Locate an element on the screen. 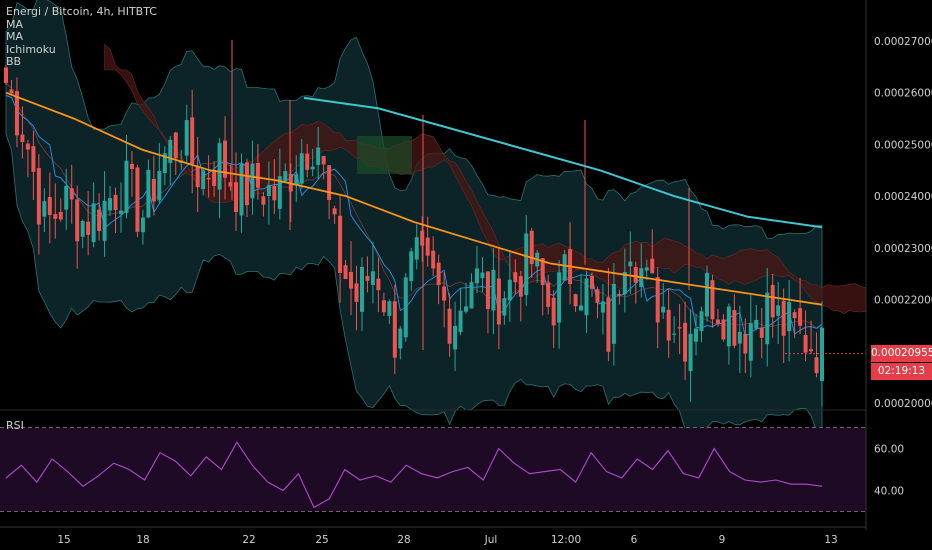 This screenshot has width=932, height=550. time-tick-label: 15 is located at coordinates (63, 540).